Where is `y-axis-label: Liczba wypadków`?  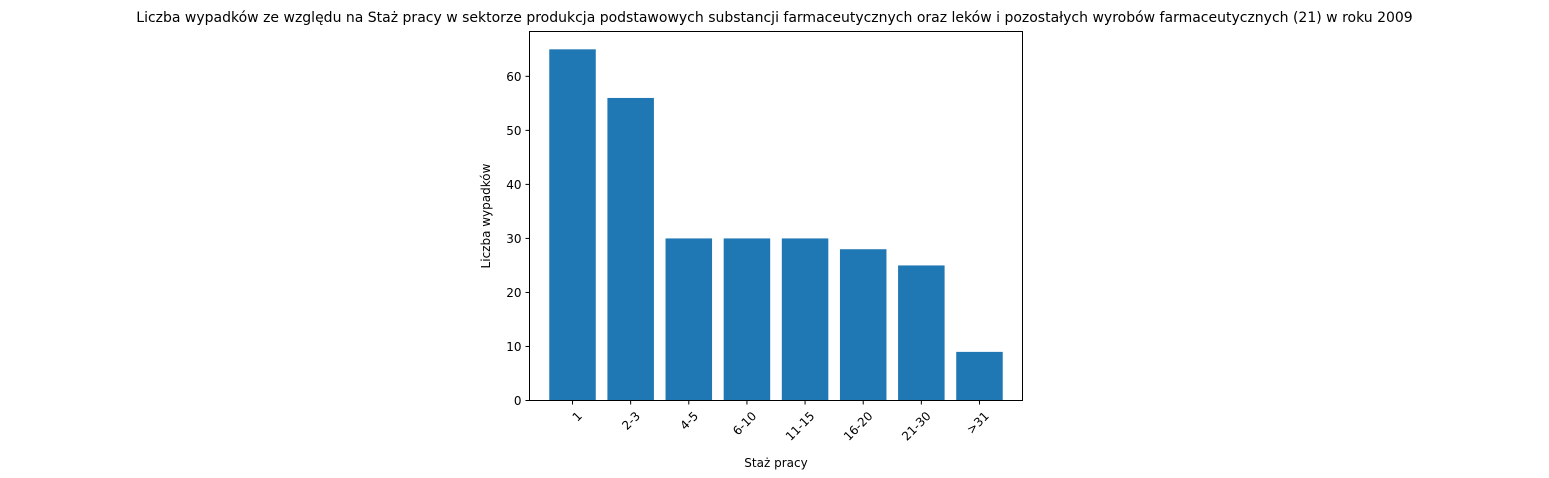 y-axis-label: Liczba wypadków is located at coordinates (486, 215).